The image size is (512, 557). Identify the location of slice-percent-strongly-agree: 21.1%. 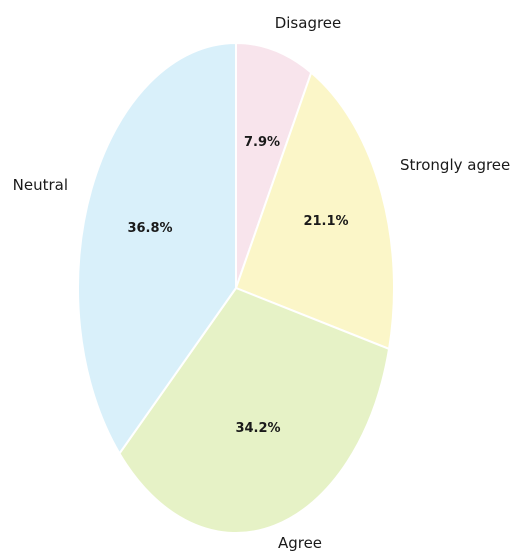
(325, 221).